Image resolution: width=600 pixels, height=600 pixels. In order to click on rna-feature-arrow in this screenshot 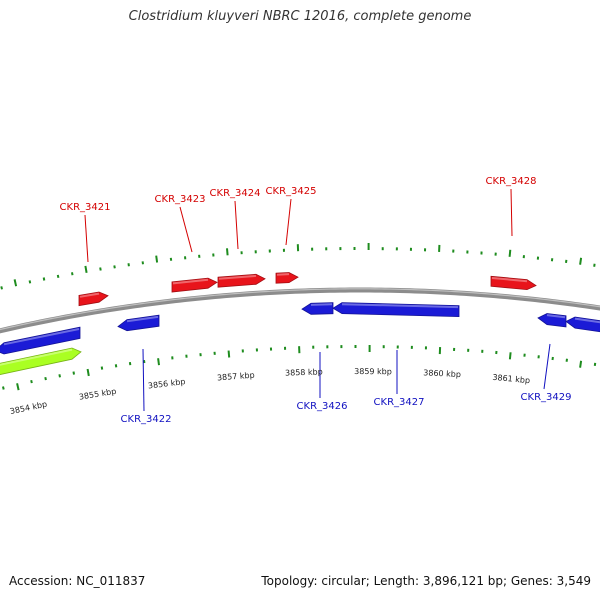, I will do `click(41, 361)`.